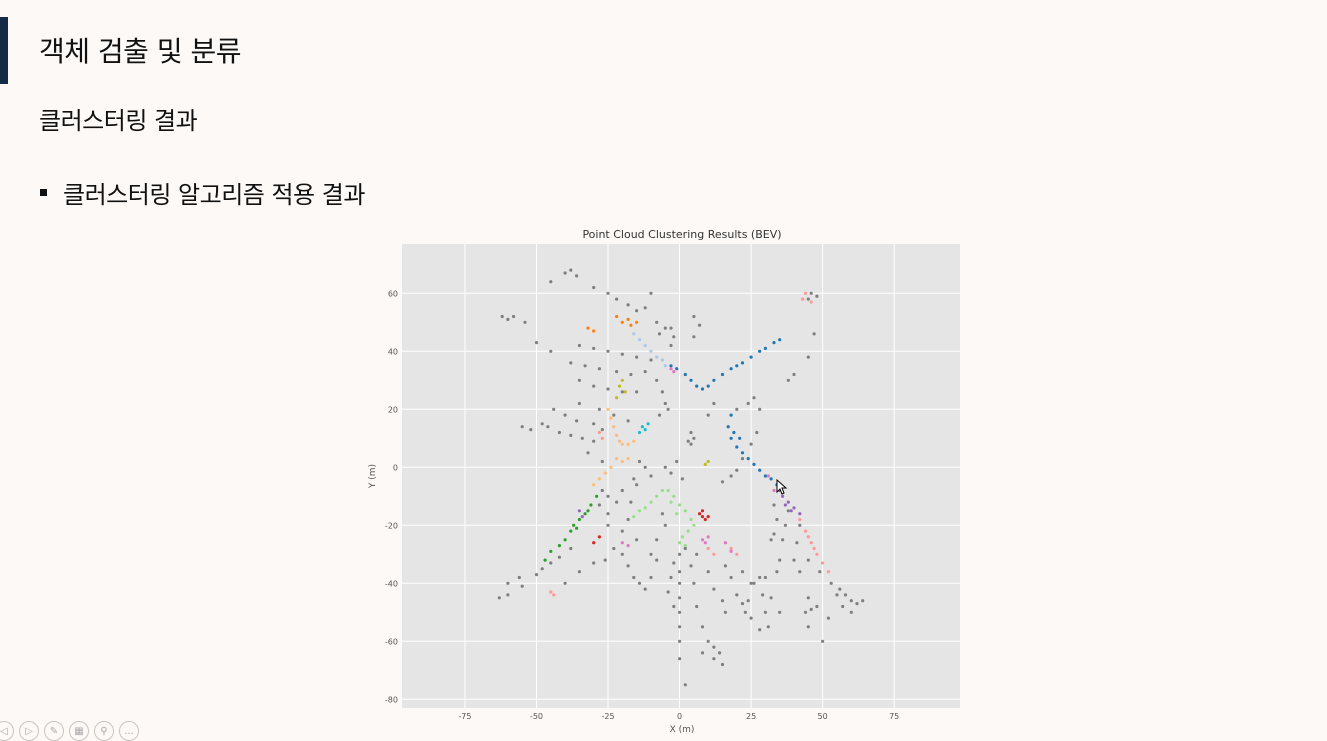 This screenshot has width=1327, height=741. What do you see at coordinates (536, 716) in the screenshot?
I see `x-tick-label: -50` at bounding box center [536, 716].